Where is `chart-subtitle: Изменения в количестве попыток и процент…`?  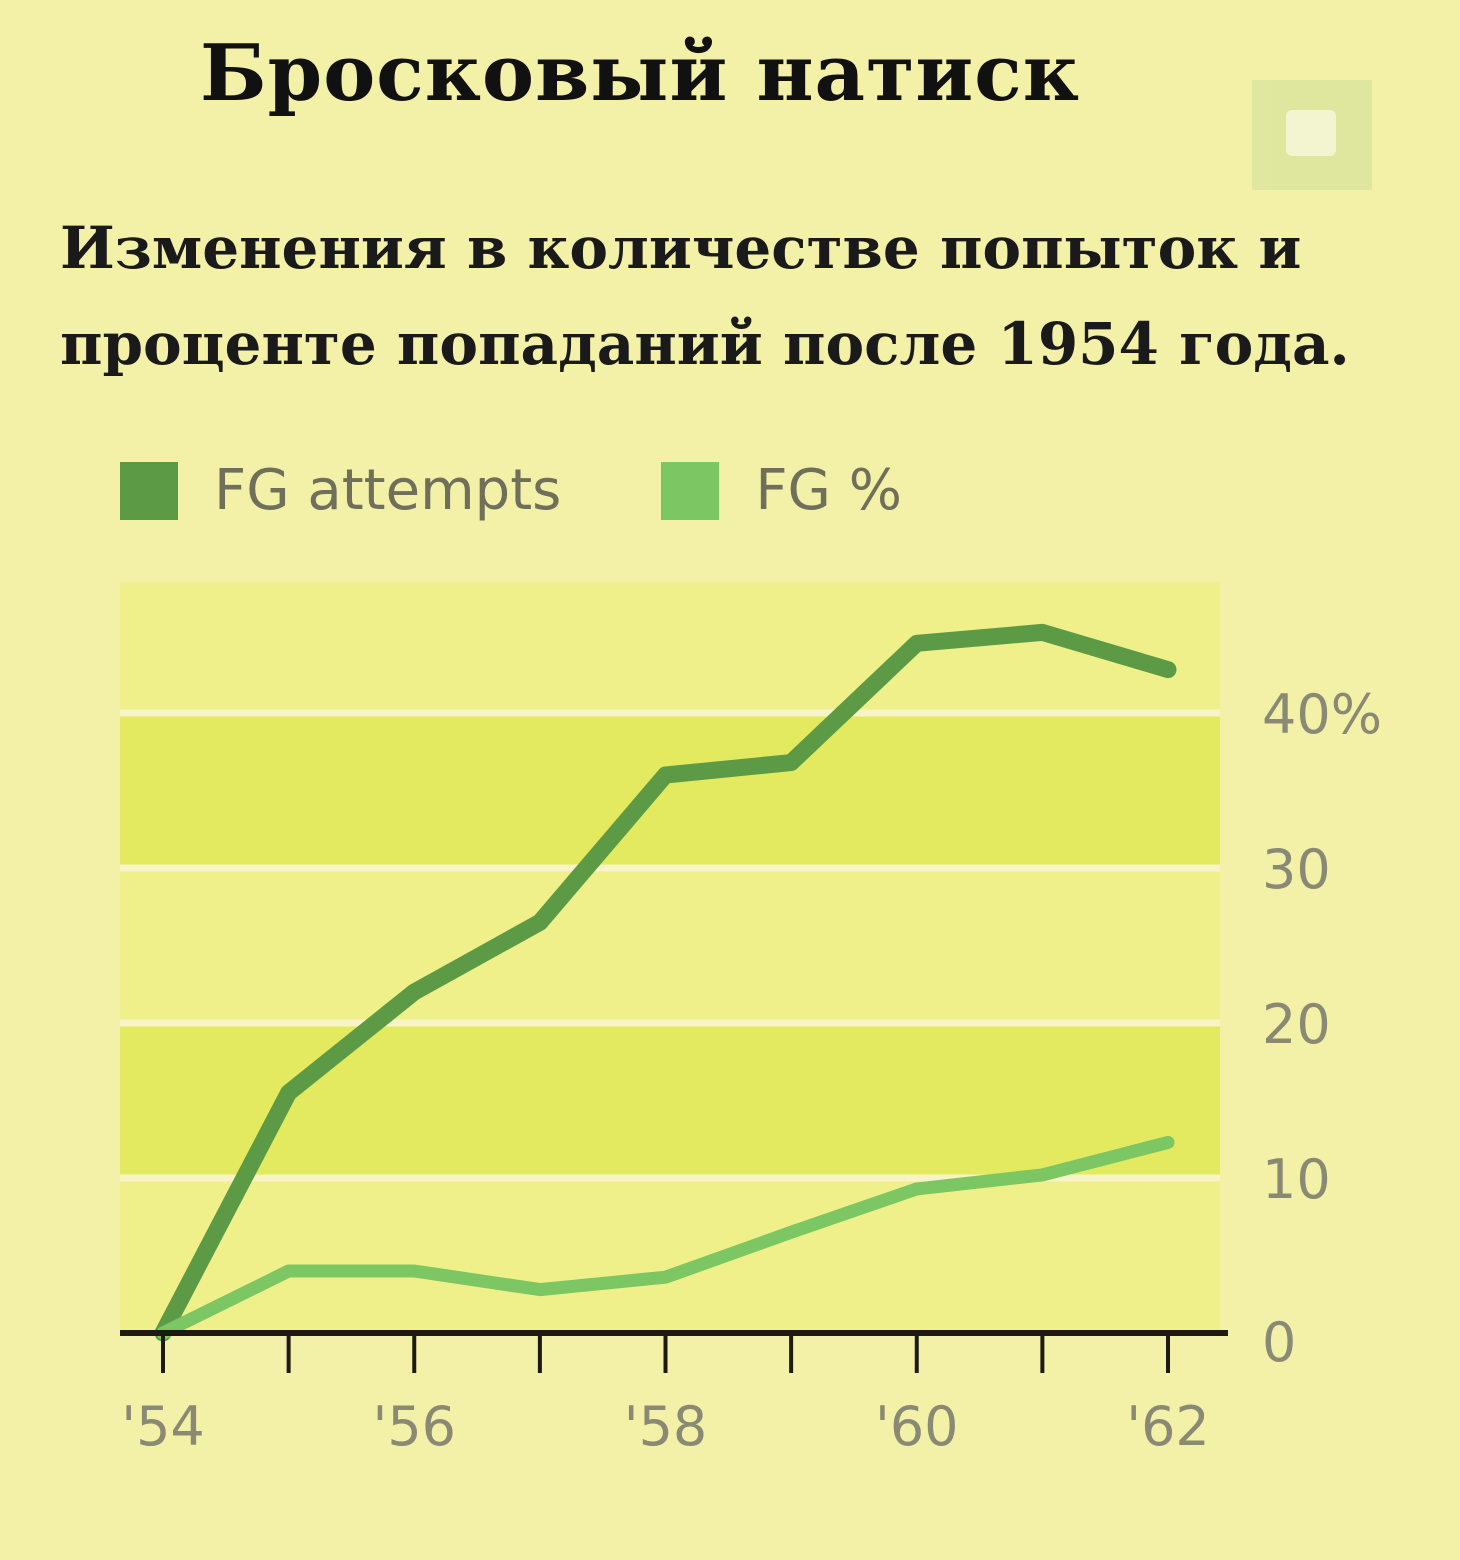
chart-subtitle: Изменения в количестве попыток и процент… is located at coordinates (725, 296).